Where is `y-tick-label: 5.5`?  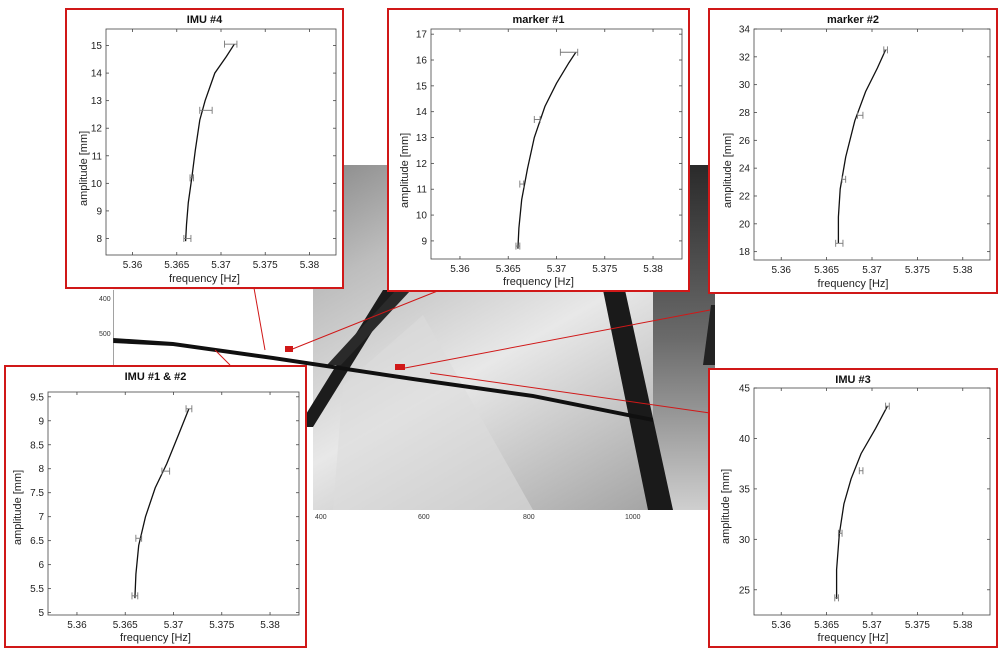
y-tick-label: 5.5 is located at coordinates (37, 589).